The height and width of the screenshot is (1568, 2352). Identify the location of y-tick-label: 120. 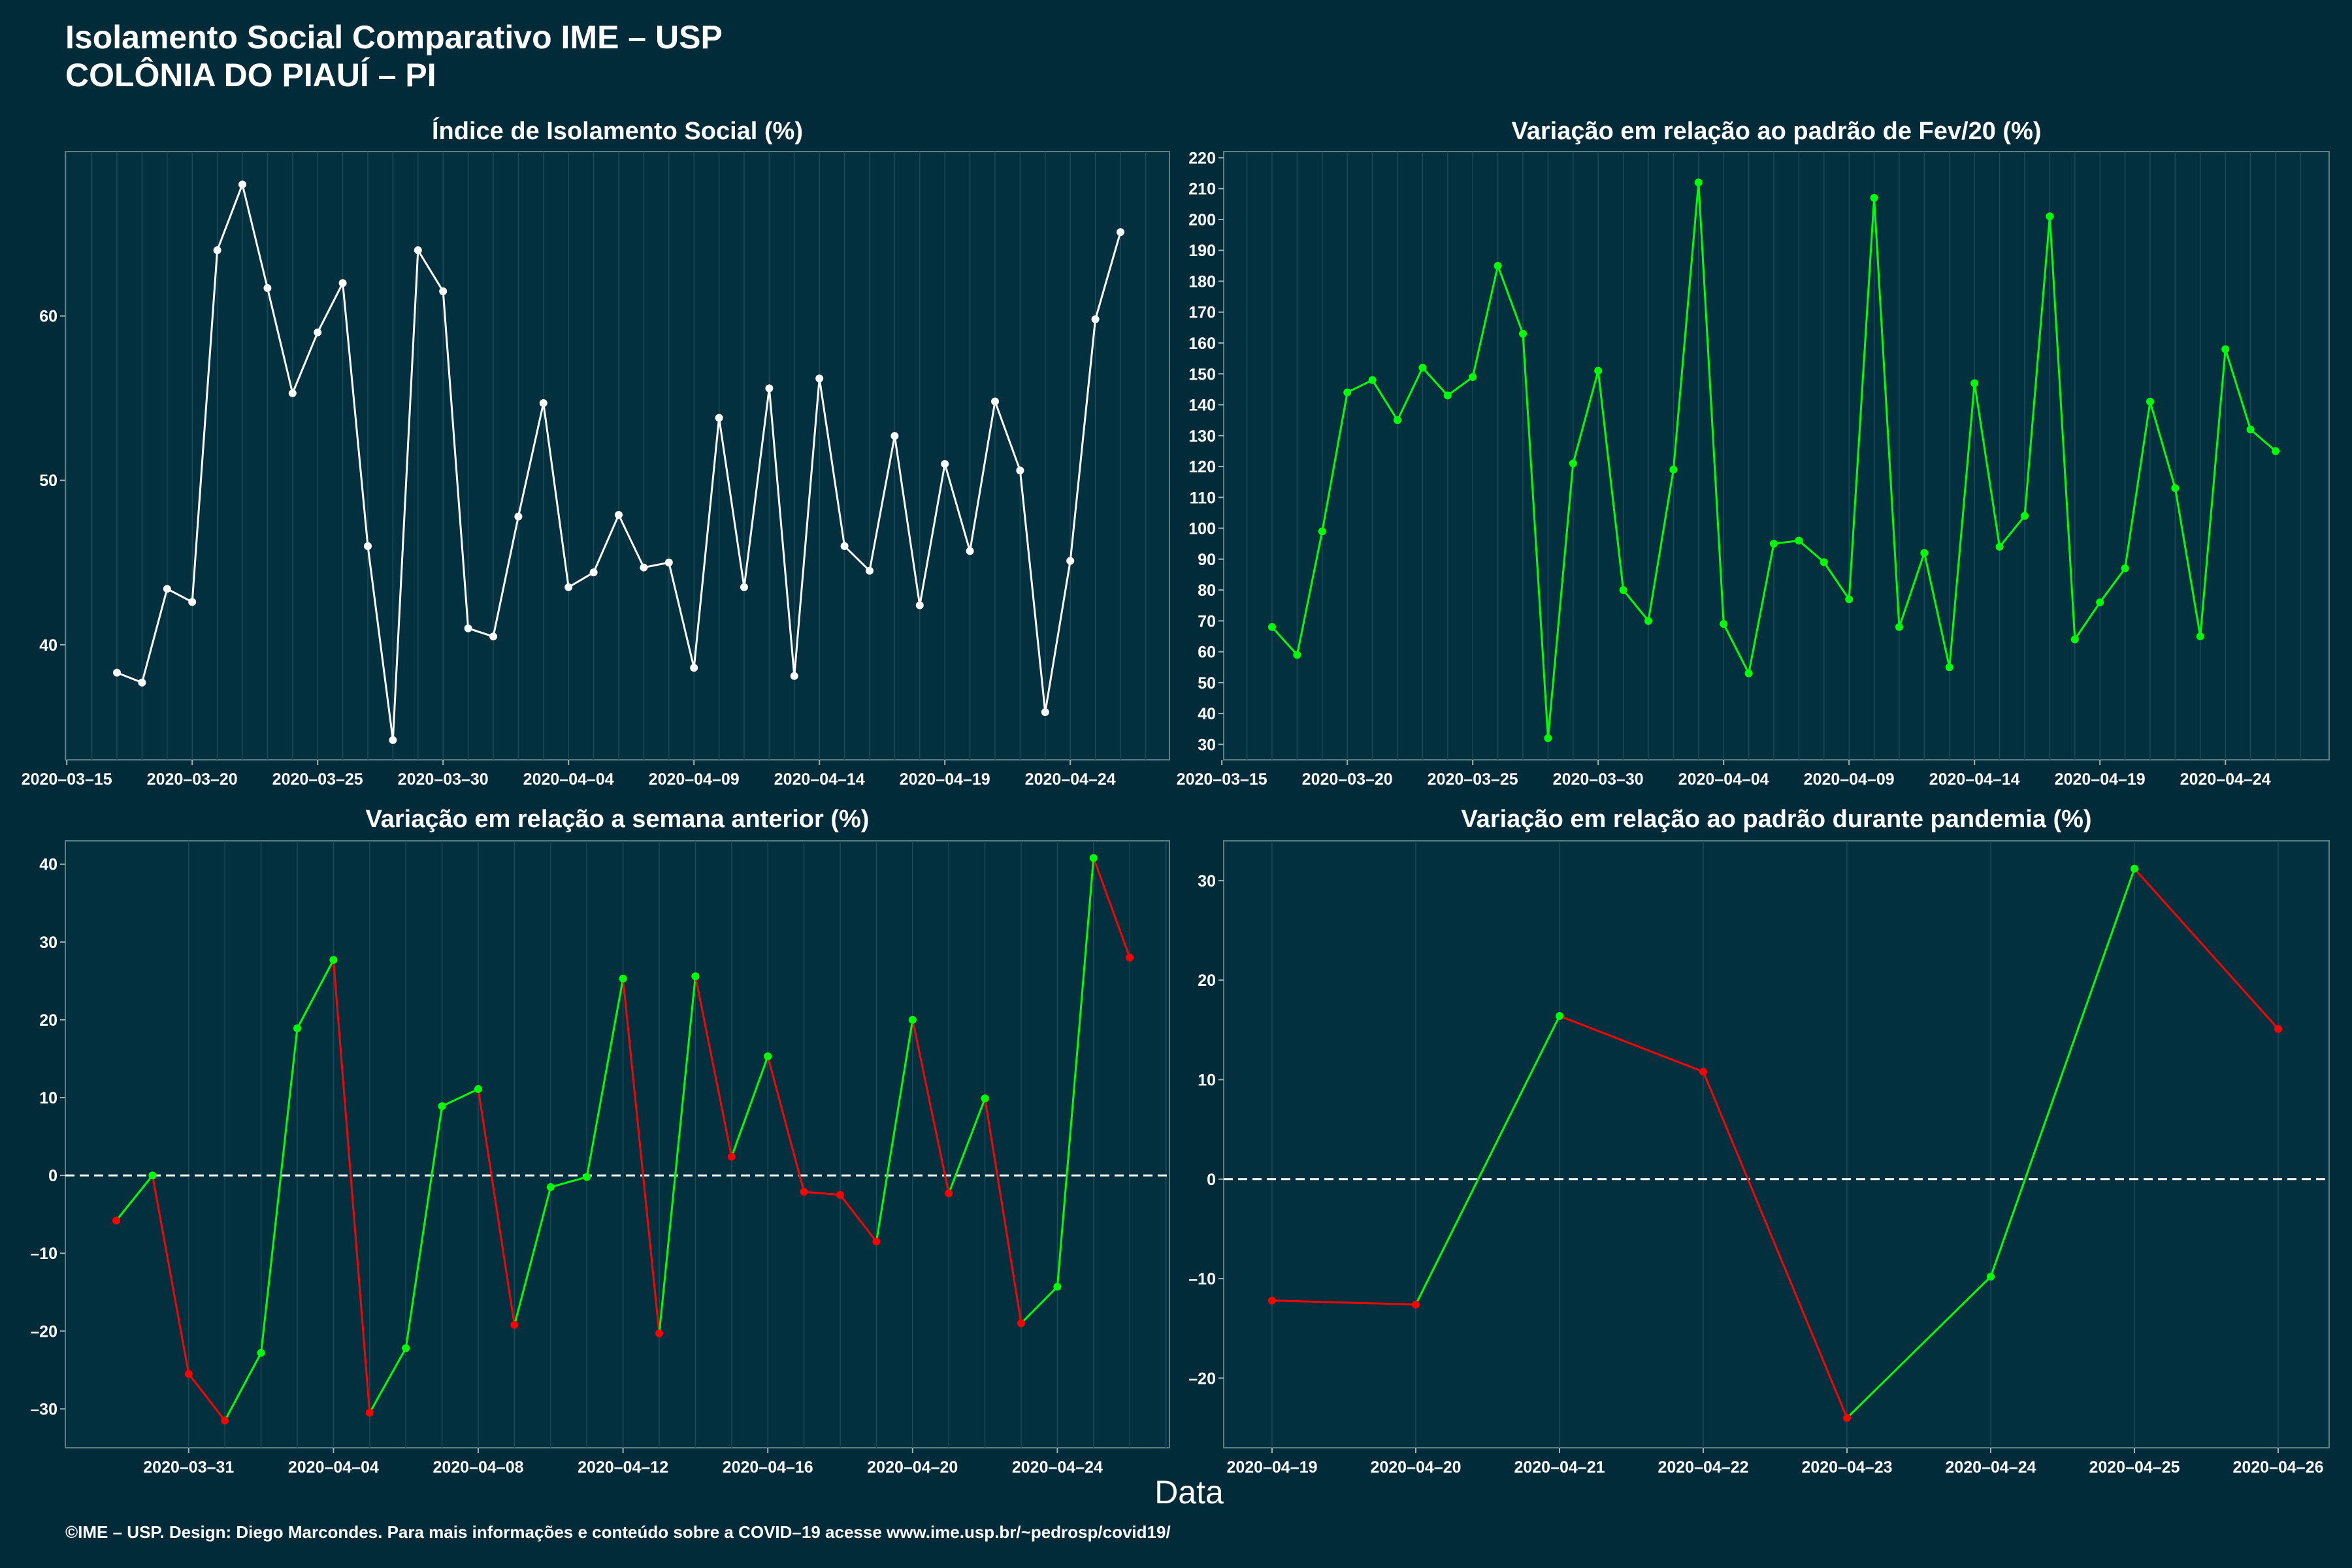
(1202, 467).